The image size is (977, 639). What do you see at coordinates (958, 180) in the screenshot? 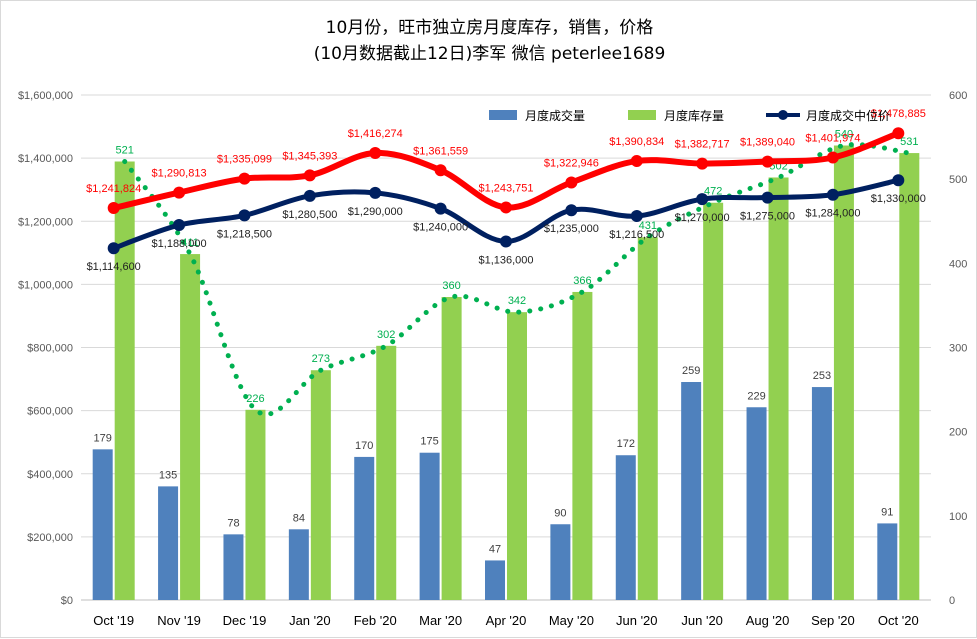
I see `right-axis-tick-label: 500` at bounding box center [958, 180].